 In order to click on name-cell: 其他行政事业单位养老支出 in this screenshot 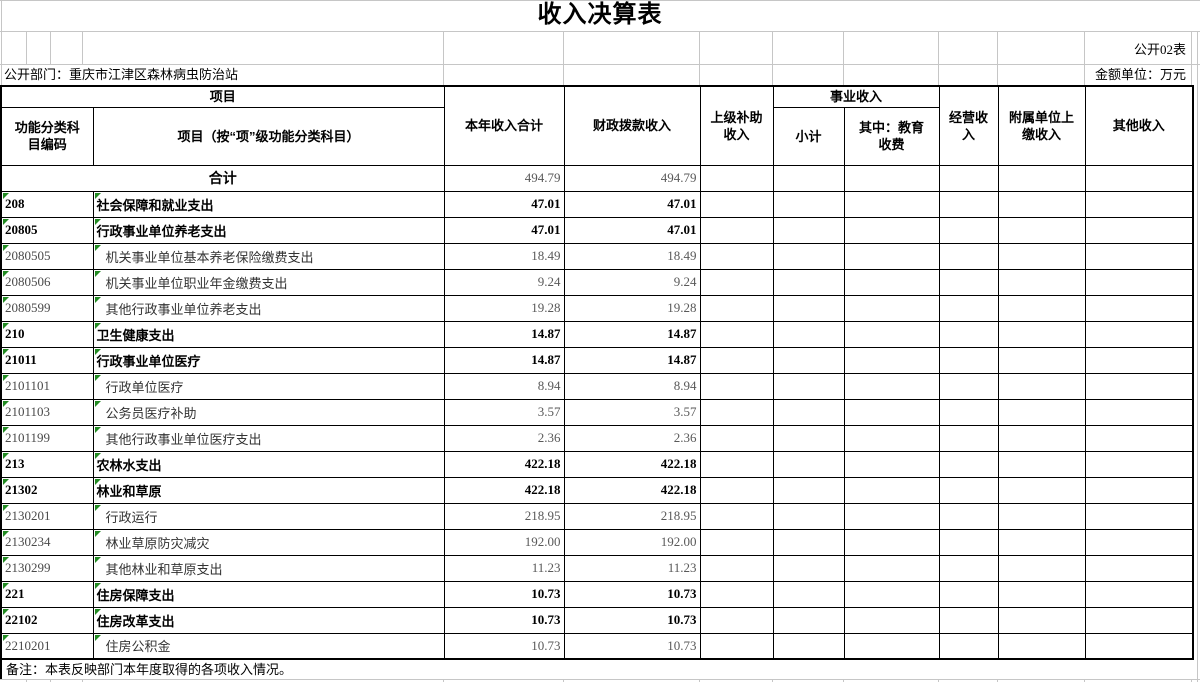, I will do `click(268, 308)`.